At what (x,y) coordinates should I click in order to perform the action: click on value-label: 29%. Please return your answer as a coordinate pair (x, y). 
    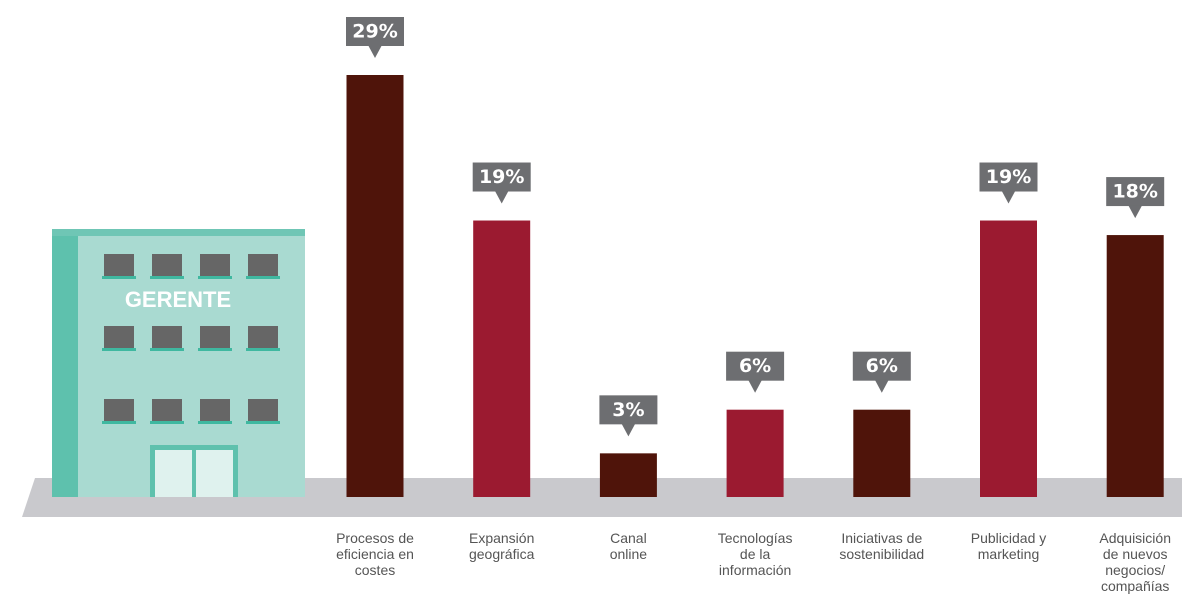
    Looking at the image, I should click on (374, 32).